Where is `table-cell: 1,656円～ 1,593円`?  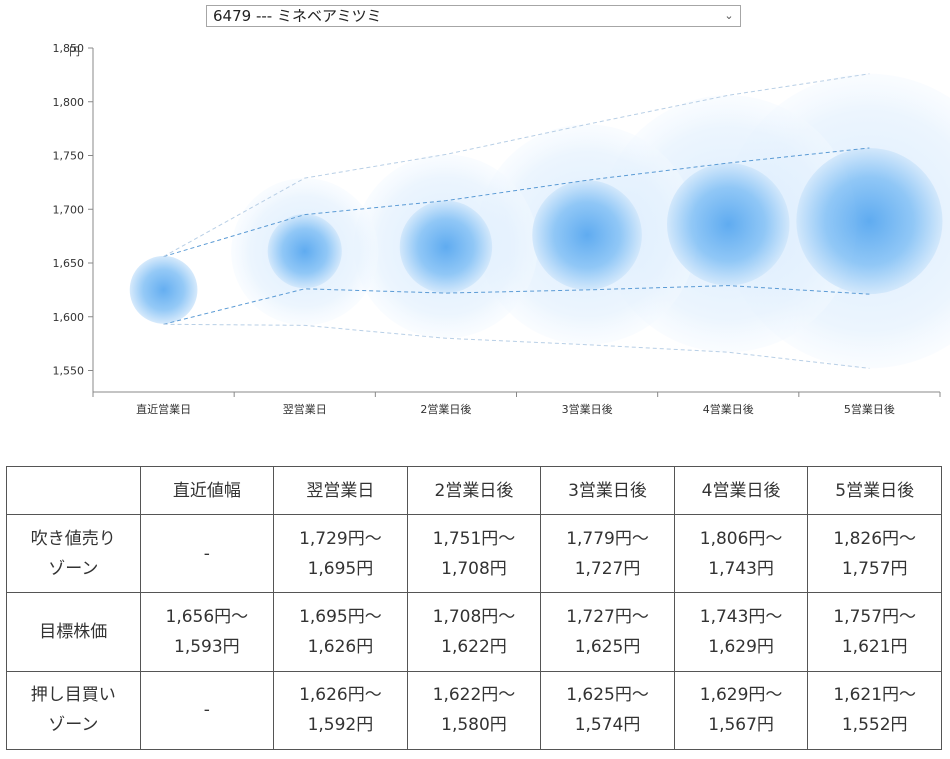
table-cell: 1,656円～ 1,593円 is located at coordinates (207, 632).